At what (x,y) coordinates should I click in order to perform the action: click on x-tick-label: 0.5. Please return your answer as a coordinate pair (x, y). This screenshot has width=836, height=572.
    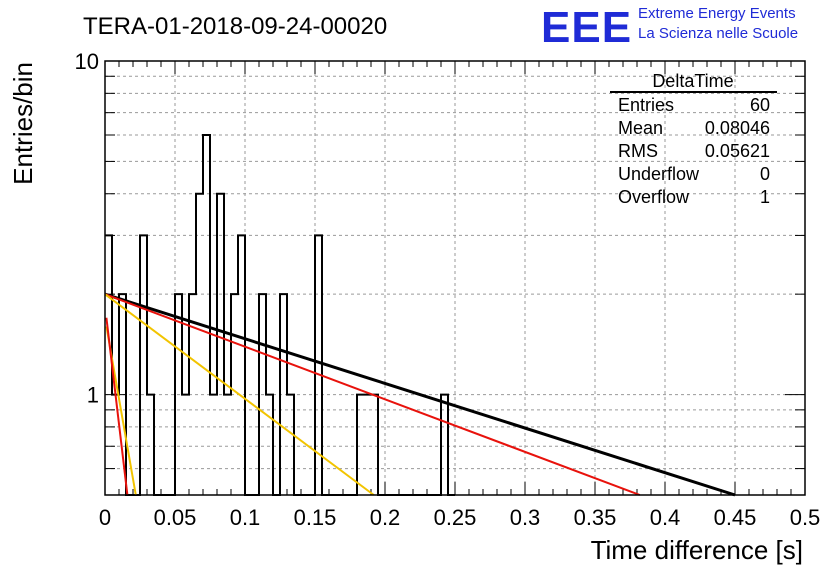
    Looking at the image, I should click on (805, 517).